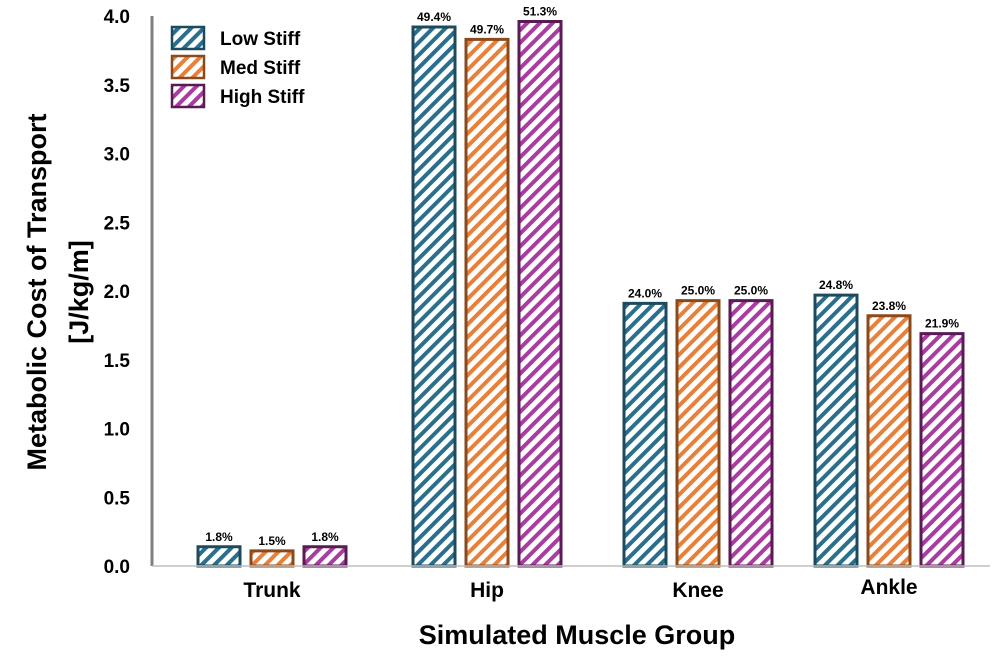  I want to click on x-category-labels: Trunk Hip Knee Ankle, so click(580, 589).